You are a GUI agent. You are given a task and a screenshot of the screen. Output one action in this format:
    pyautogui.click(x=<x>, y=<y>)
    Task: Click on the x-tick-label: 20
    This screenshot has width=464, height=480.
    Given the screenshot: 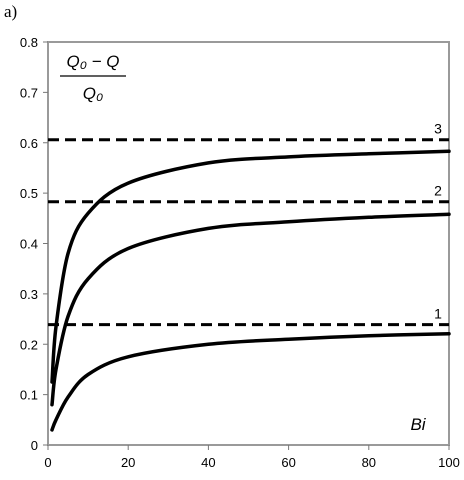 What is the action you would take?
    pyautogui.click(x=128, y=462)
    